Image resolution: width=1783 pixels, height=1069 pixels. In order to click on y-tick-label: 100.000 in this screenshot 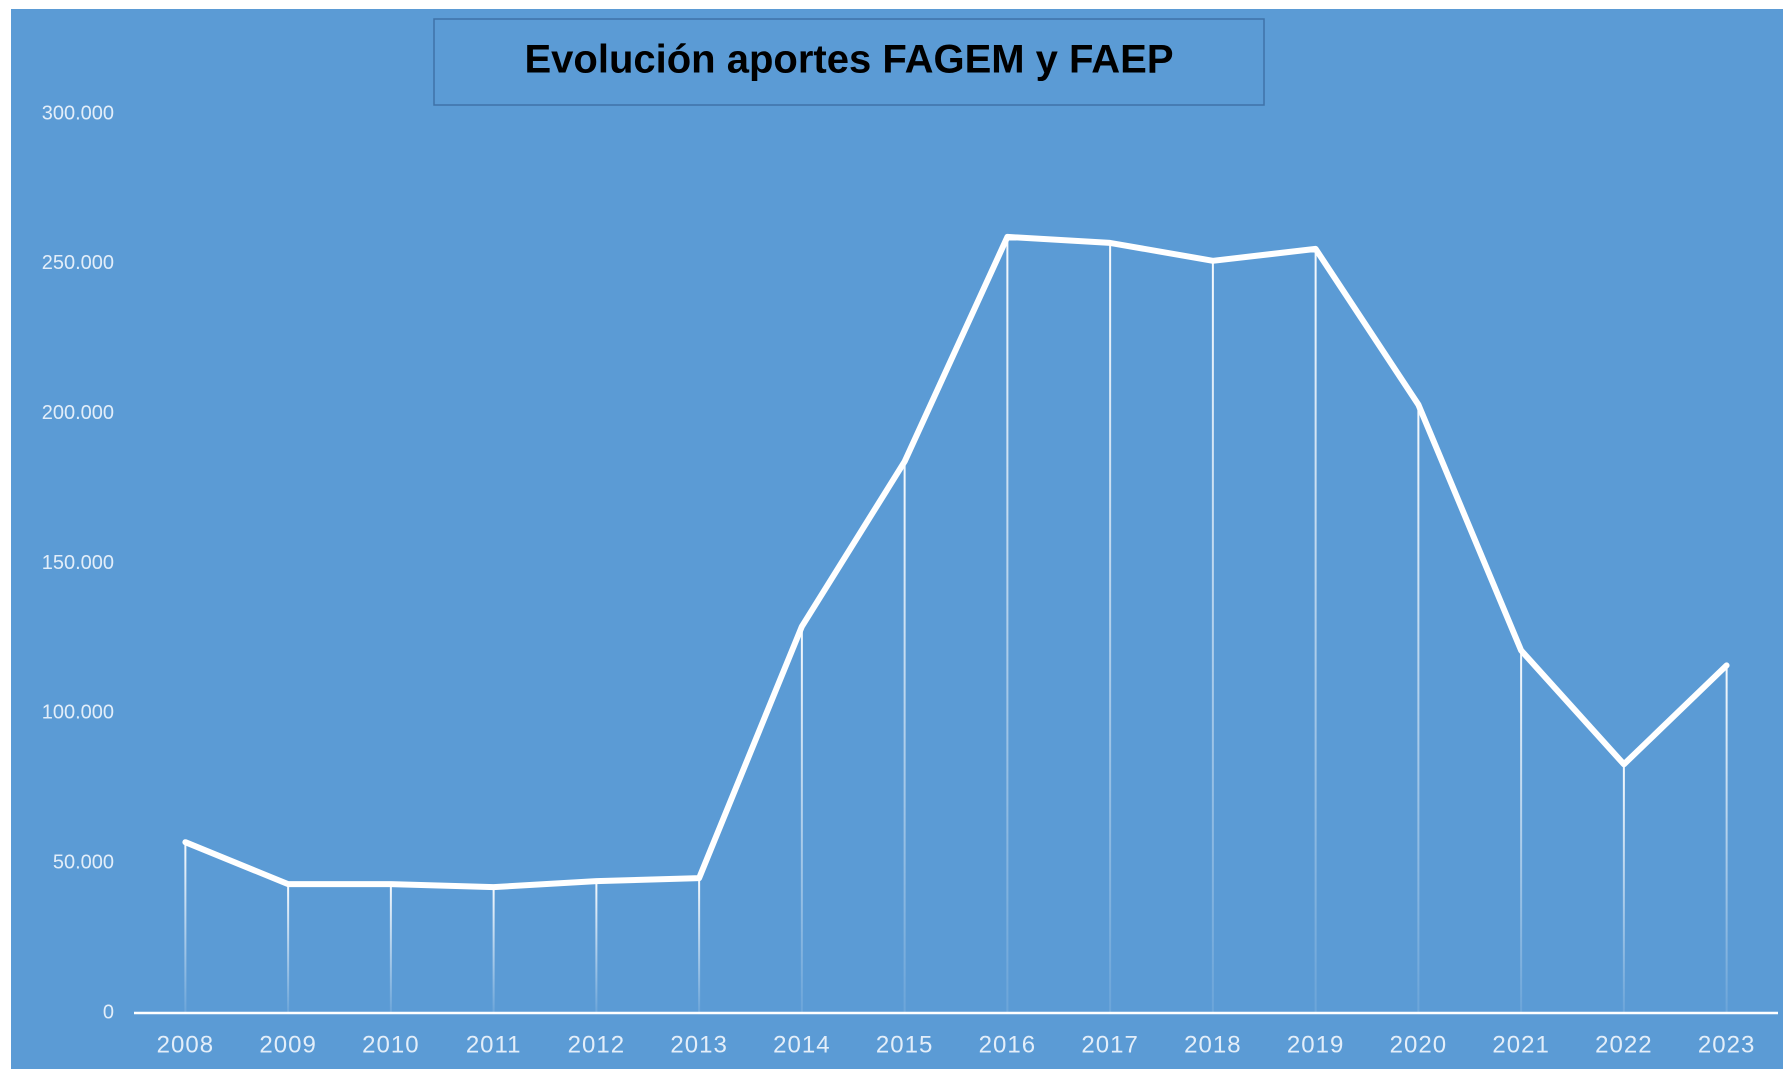, I will do `click(78, 713)`.